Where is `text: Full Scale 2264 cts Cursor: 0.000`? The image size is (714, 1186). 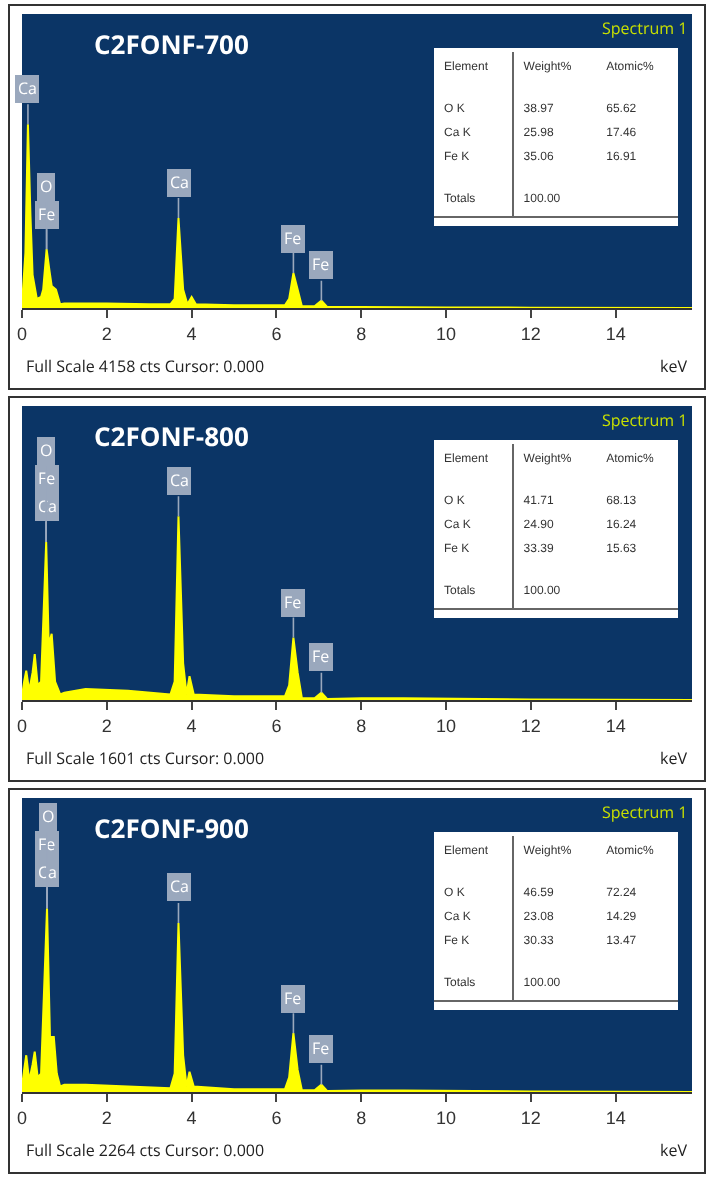
text: Full Scale 2264 cts Cursor: 0.000 is located at coordinates (145, 1151).